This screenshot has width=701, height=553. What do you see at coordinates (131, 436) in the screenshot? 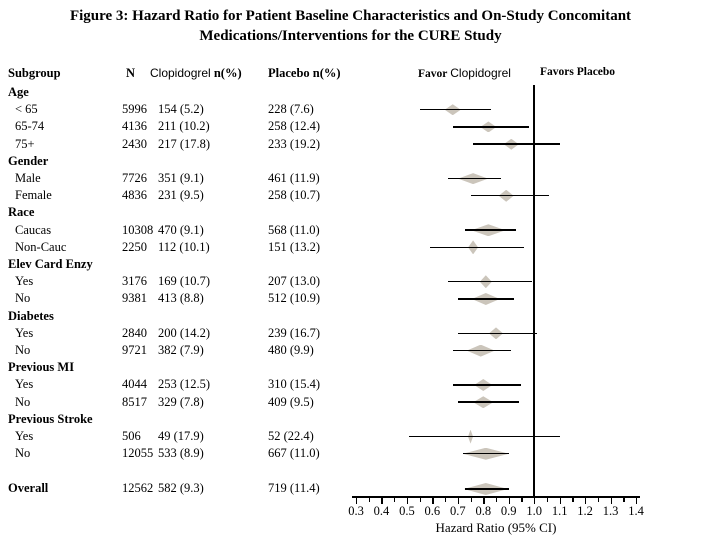
I see `n-value: 506` at bounding box center [131, 436].